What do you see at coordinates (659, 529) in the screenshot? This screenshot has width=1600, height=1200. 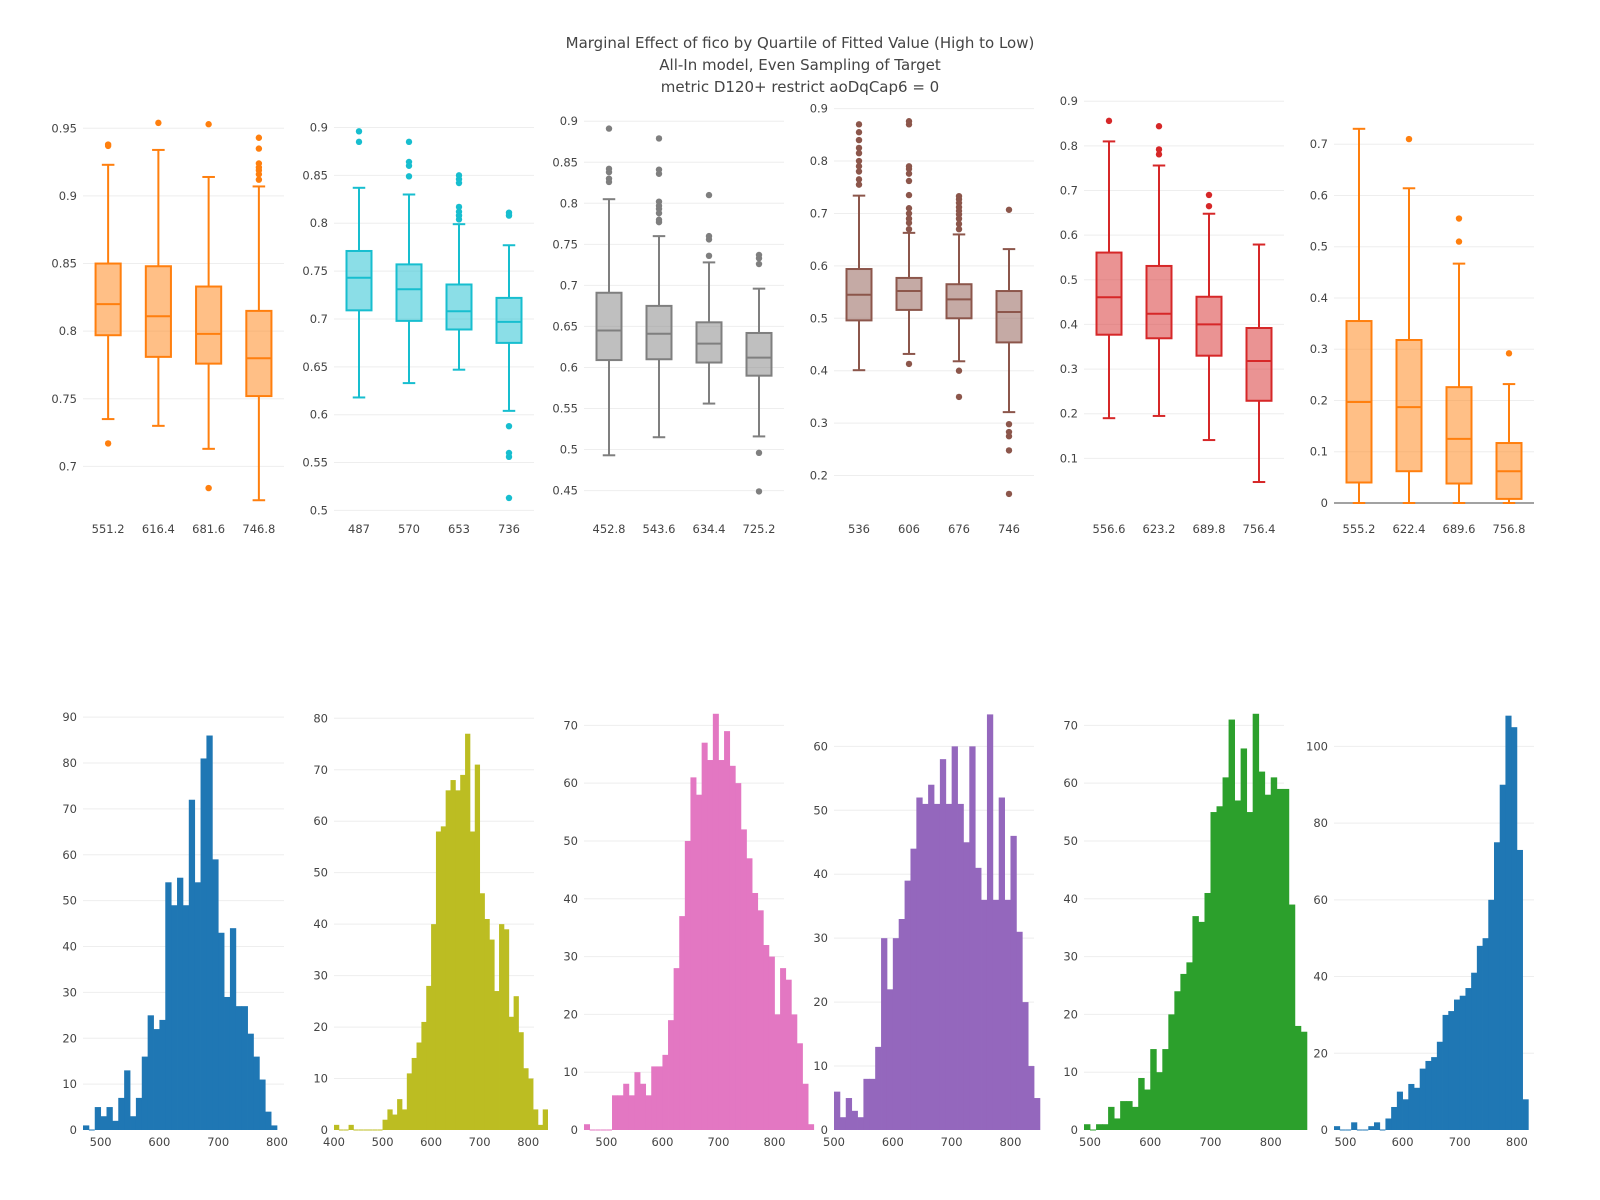 I see `x-tick-label: 543.6` at bounding box center [659, 529].